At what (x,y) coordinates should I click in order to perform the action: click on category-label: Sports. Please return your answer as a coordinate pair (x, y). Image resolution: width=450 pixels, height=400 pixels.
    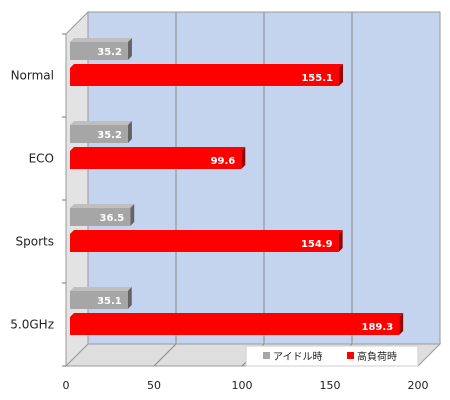
    Looking at the image, I should click on (35, 242).